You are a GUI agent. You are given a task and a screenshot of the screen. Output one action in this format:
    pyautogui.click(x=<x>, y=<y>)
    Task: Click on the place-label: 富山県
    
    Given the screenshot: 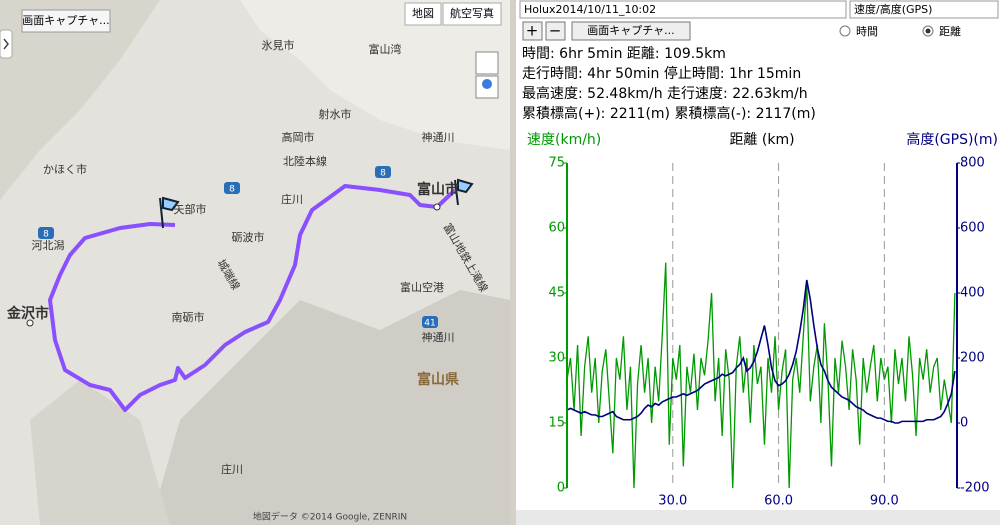 What is the action you would take?
    pyautogui.click(x=438, y=379)
    